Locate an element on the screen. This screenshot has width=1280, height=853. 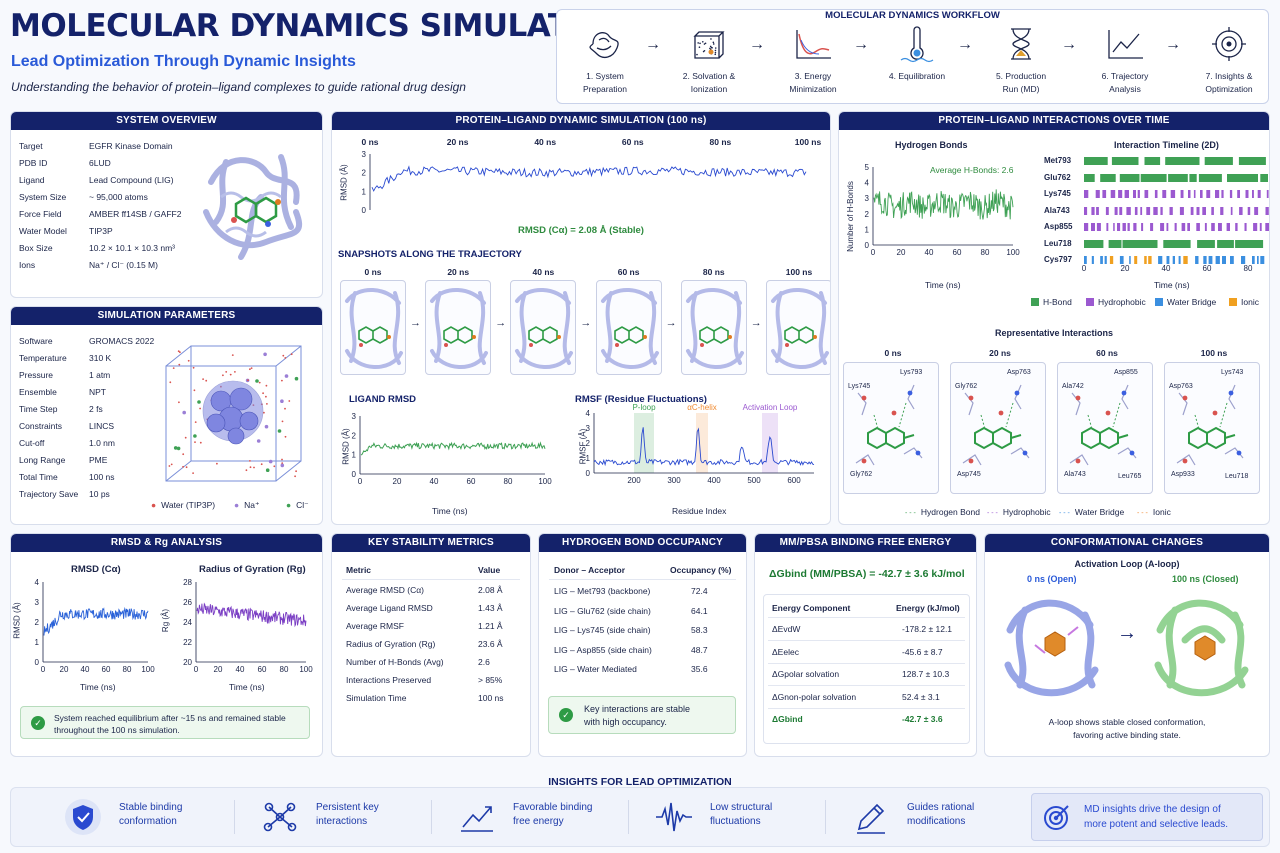
timeline-x-tick: 80 is located at coordinates (1248, 268).